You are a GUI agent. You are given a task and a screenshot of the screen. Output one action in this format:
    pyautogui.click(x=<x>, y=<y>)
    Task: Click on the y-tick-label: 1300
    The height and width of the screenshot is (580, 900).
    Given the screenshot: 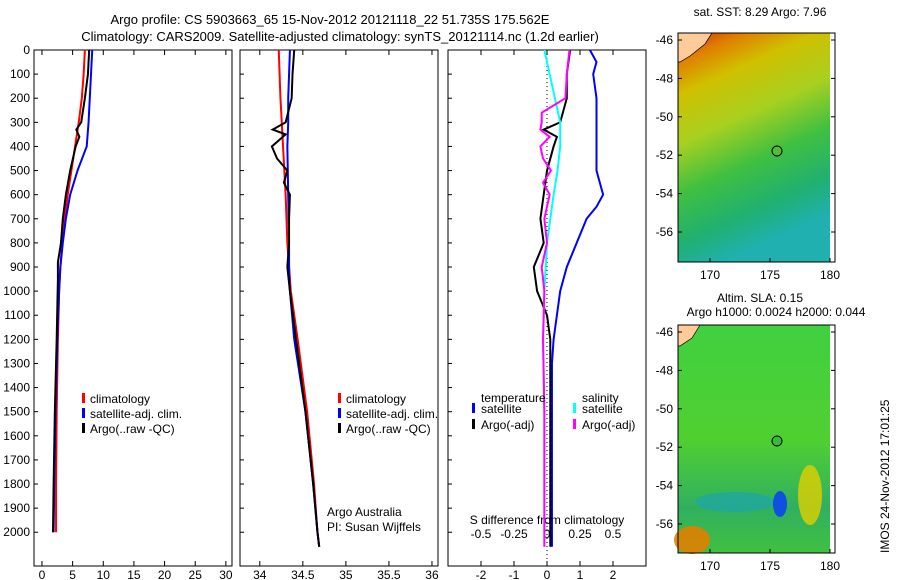 What is the action you would take?
    pyautogui.click(x=16, y=363)
    